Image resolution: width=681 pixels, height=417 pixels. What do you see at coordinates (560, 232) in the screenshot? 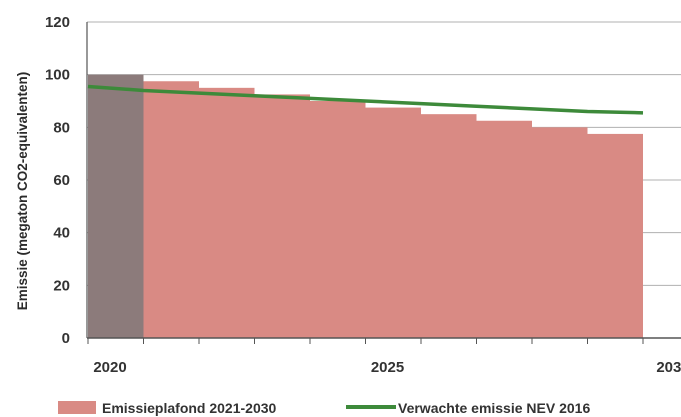
I see `bar-2028` at bounding box center [560, 232].